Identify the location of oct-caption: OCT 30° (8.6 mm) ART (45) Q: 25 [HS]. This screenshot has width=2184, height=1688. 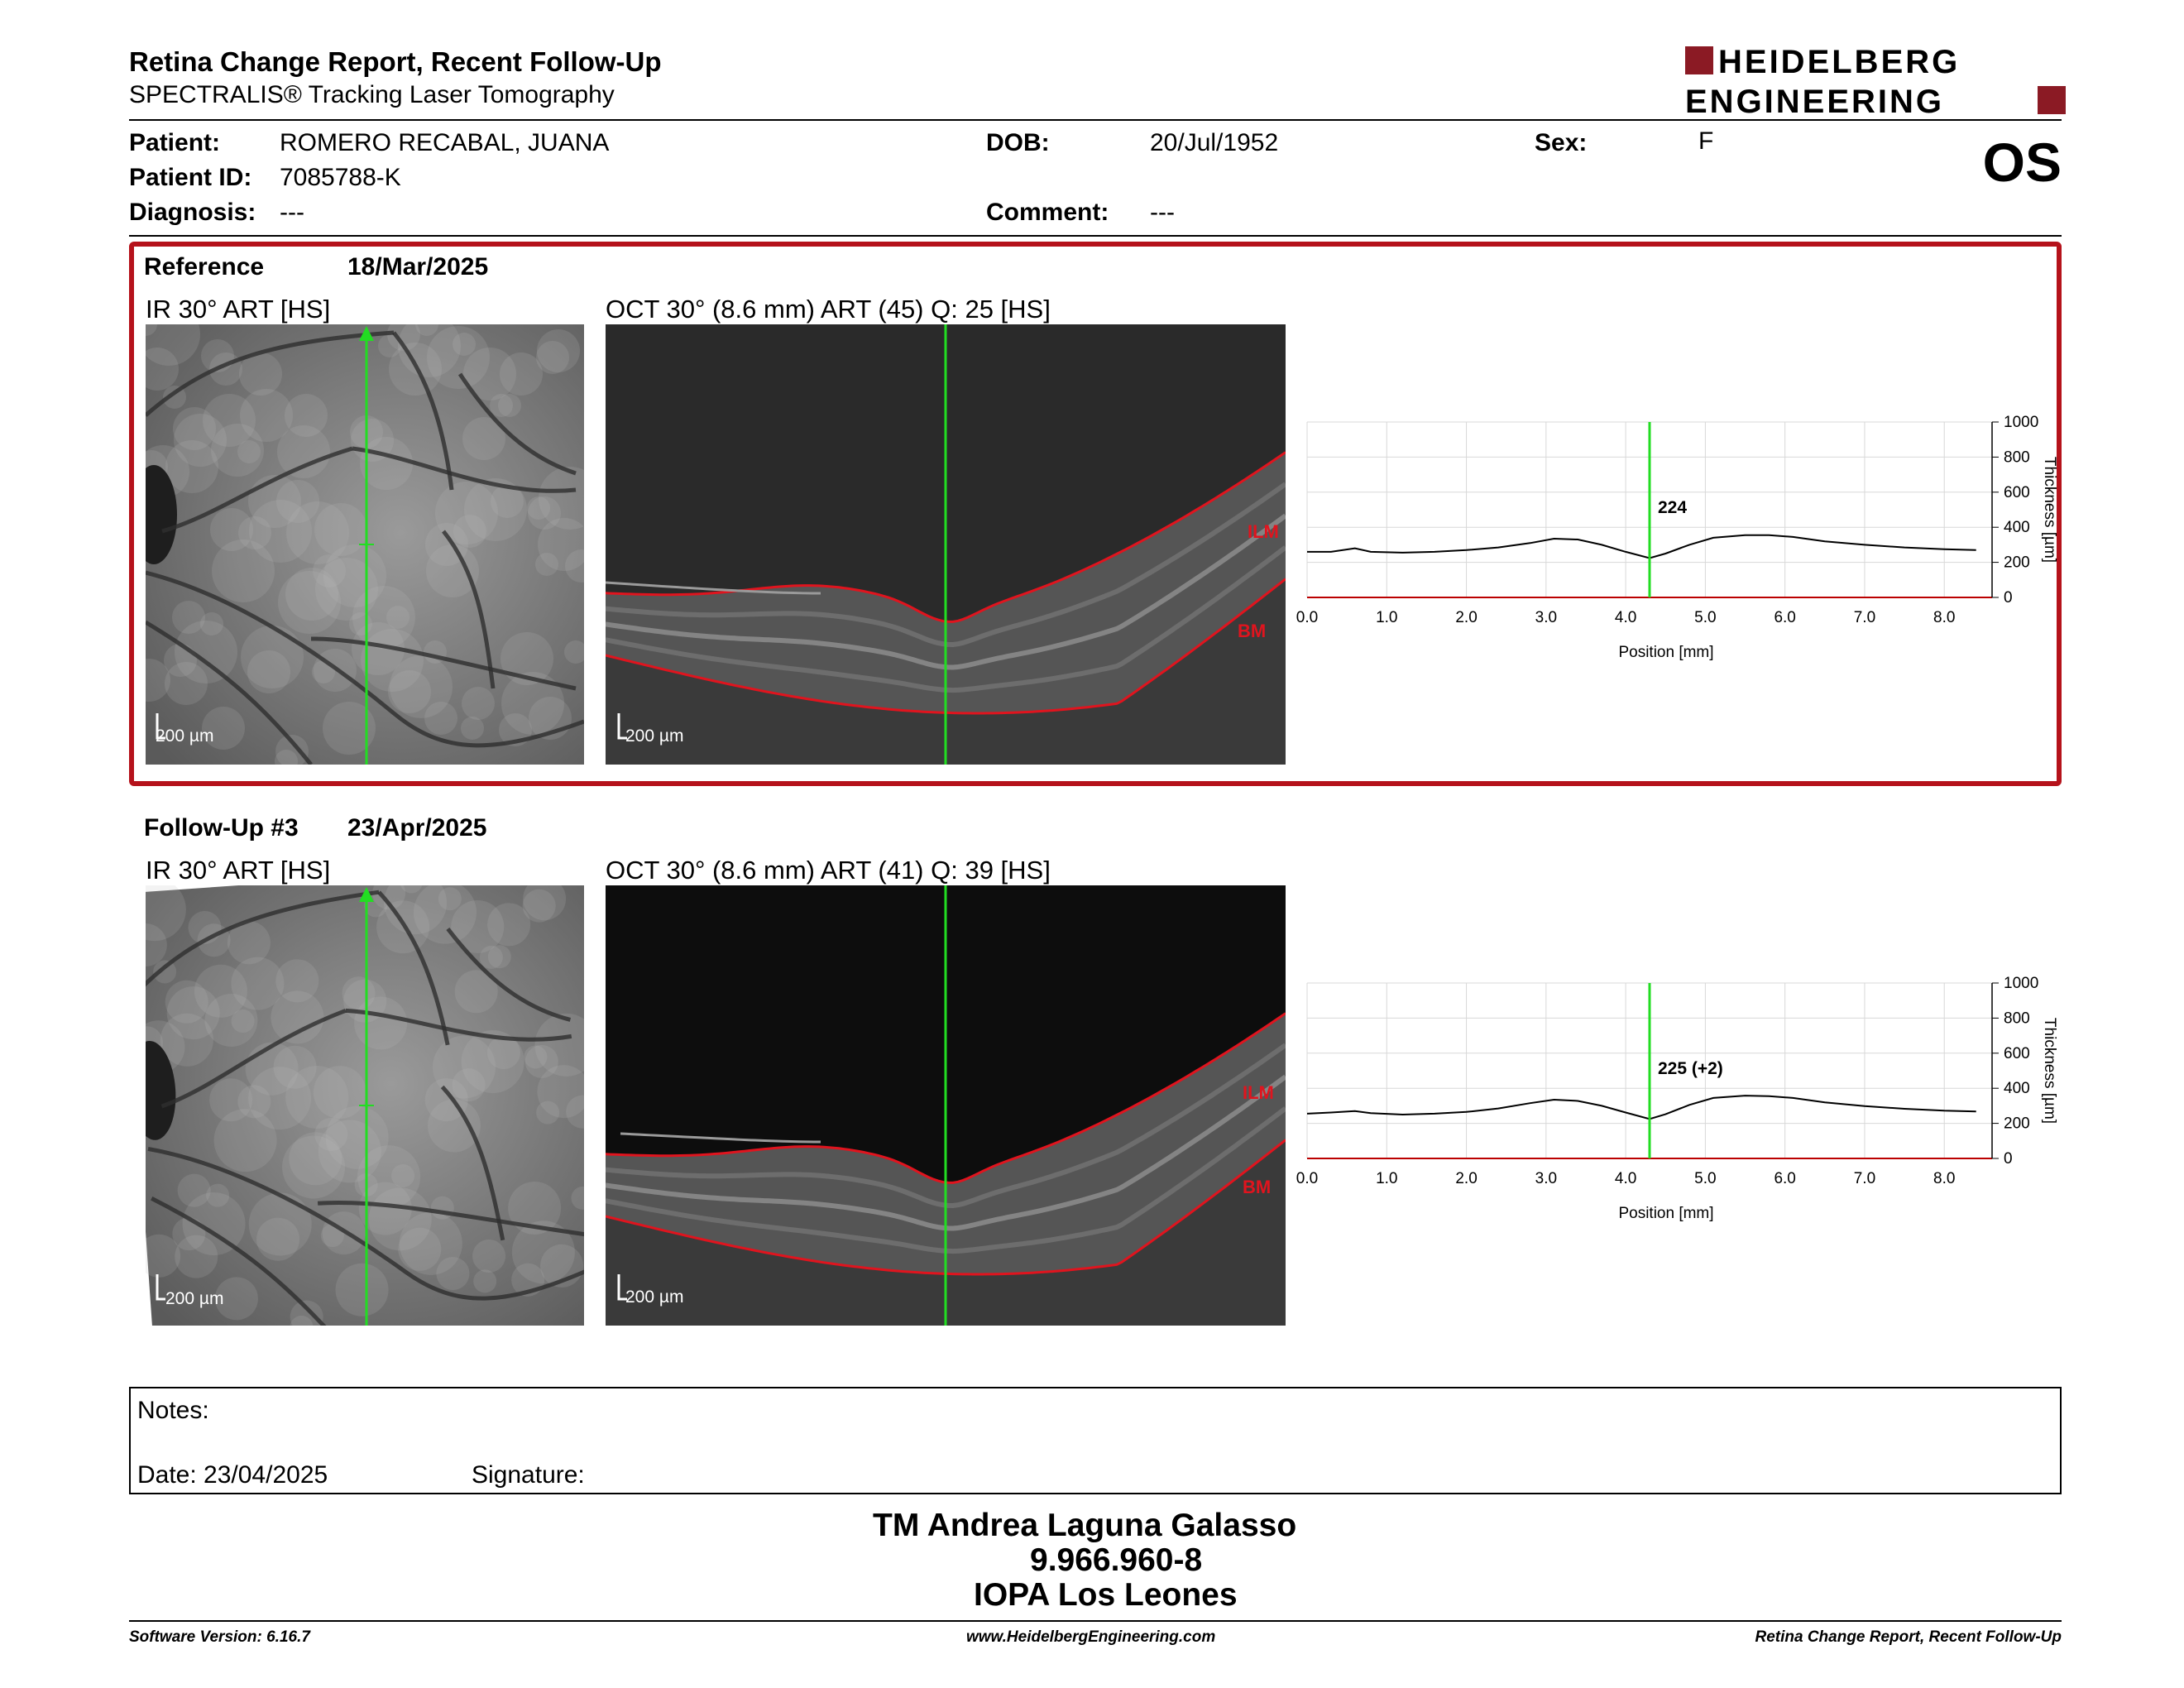
(828, 309).